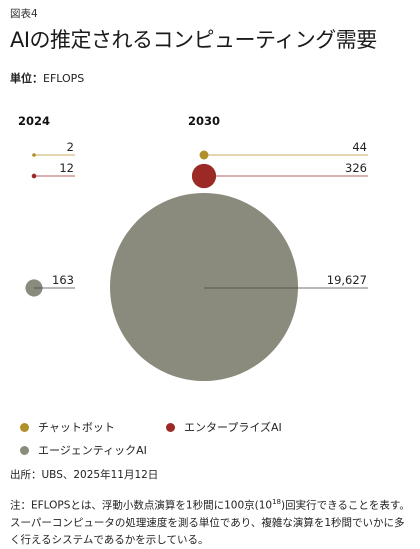 The image size is (420, 549). Describe the element at coordinates (277, 502) in the screenshot. I see `footnote-exponent: 18` at that location.